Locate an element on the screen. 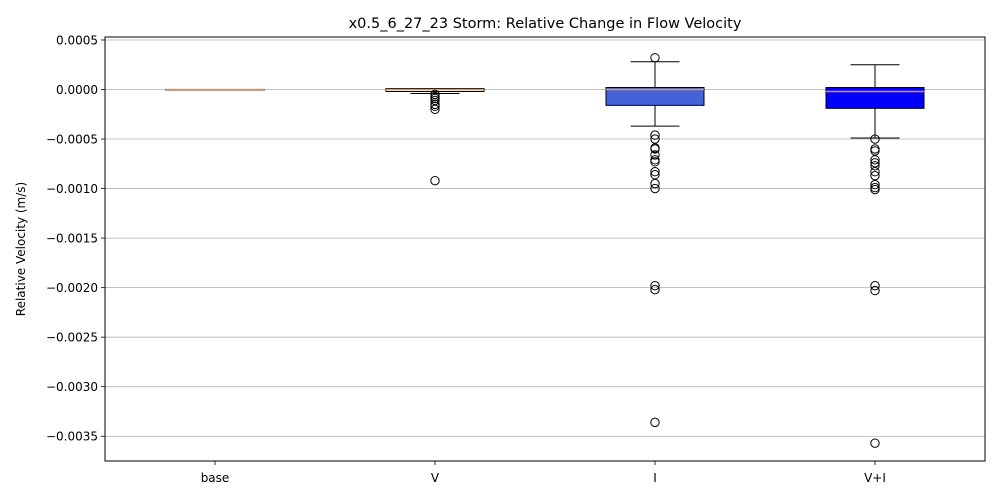 This screenshot has width=1000, height=504. x-tick-label: I is located at coordinates (655, 478).